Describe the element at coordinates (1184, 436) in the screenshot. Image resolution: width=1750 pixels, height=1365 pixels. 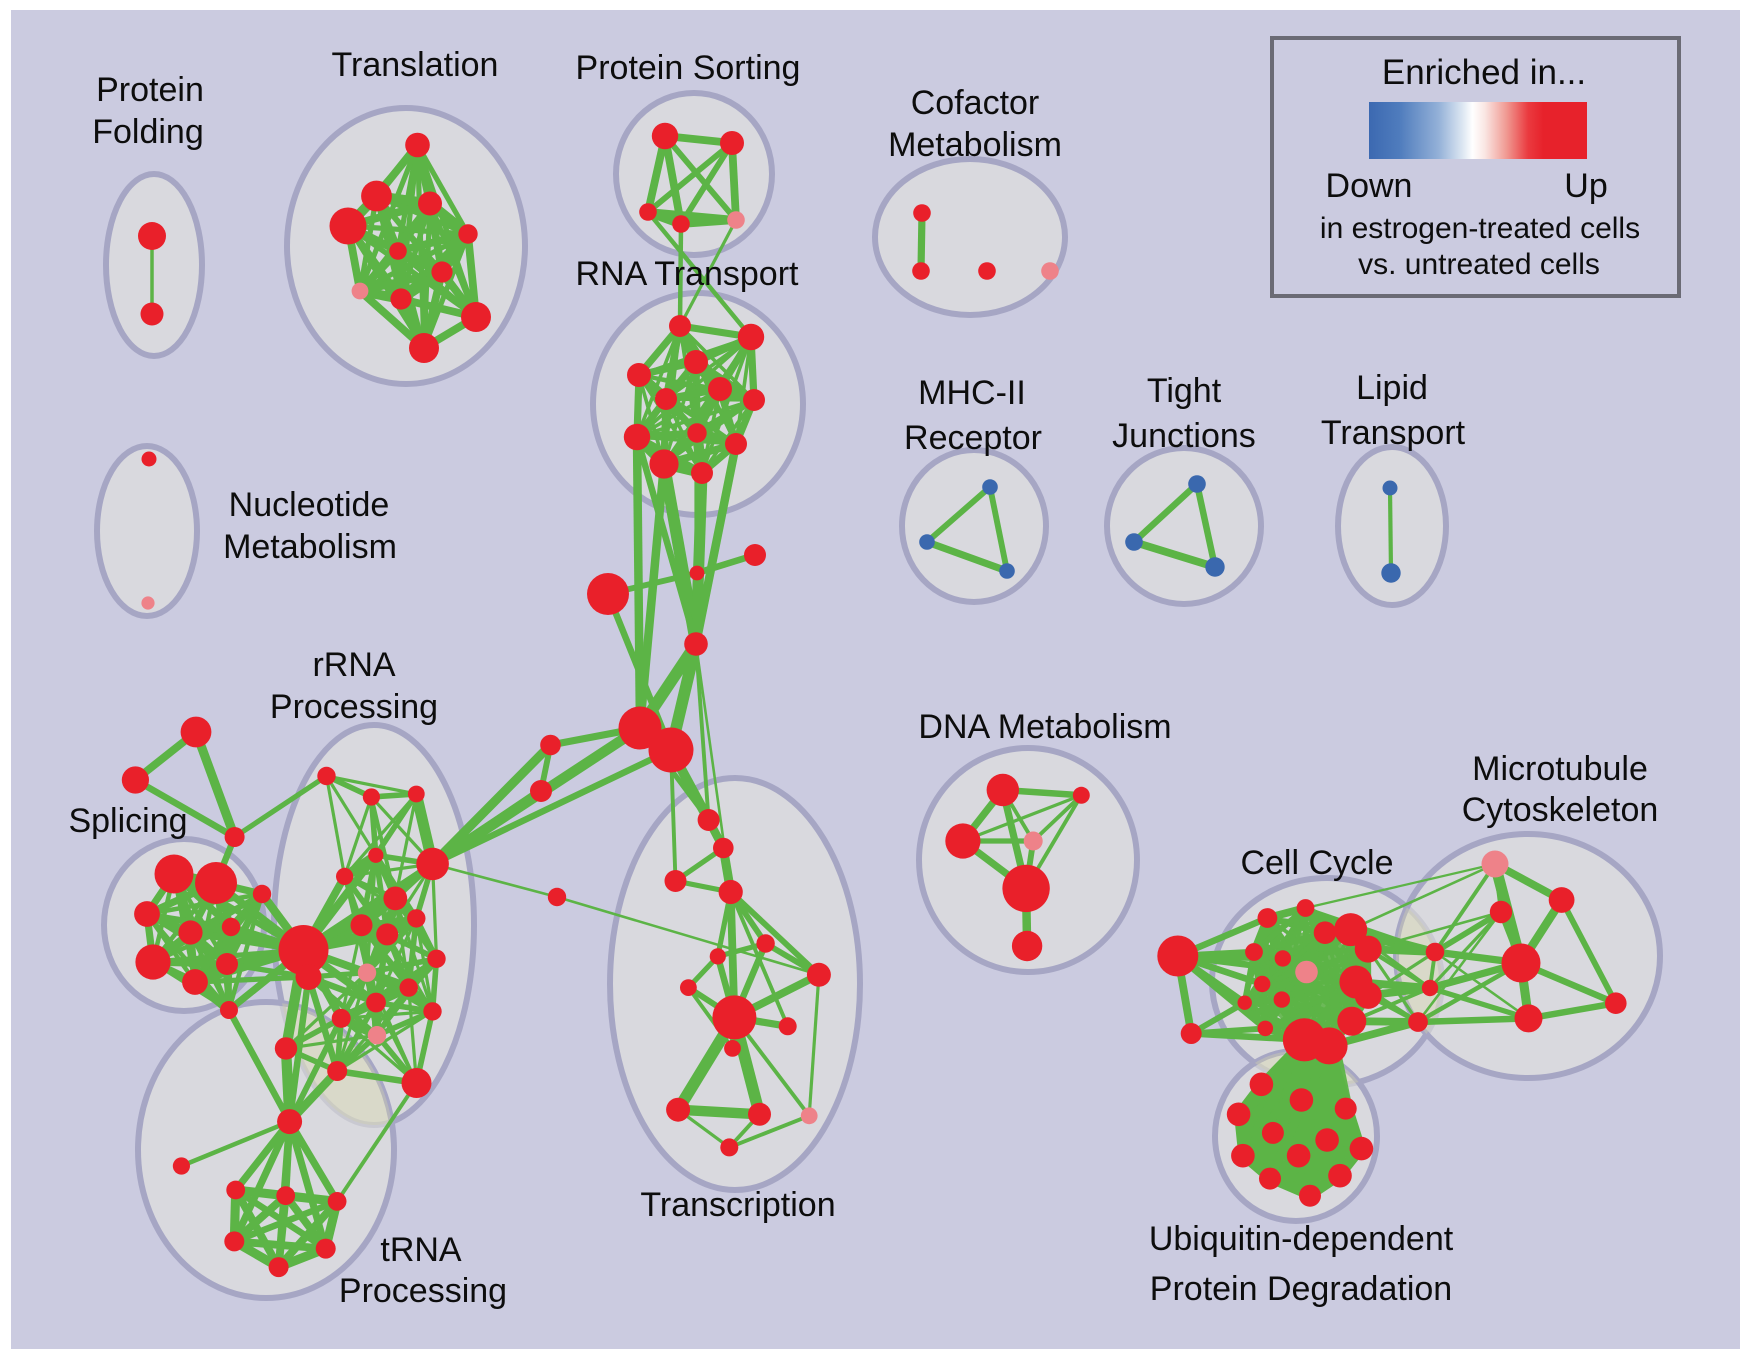
I see `svg-text: Junctions` at that location.